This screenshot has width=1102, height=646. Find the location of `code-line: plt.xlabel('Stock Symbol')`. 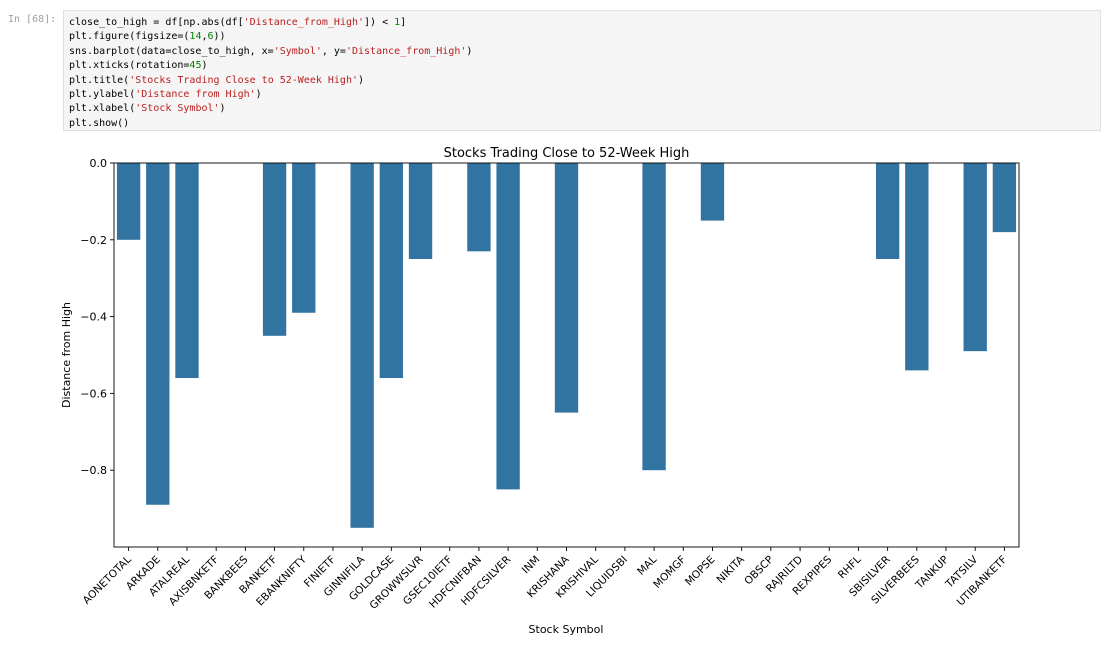

code-line: plt.xlabel('Stock Symbol') is located at coordinates (584, 109).